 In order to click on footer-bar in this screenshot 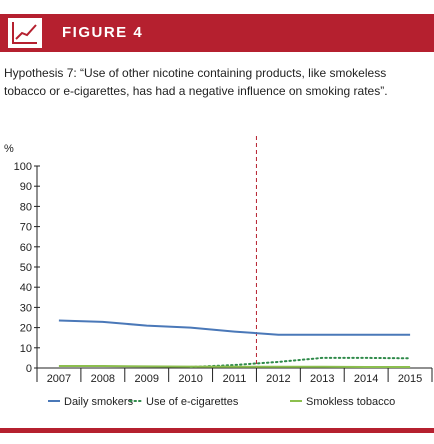, I will do `click(217, 430)`.